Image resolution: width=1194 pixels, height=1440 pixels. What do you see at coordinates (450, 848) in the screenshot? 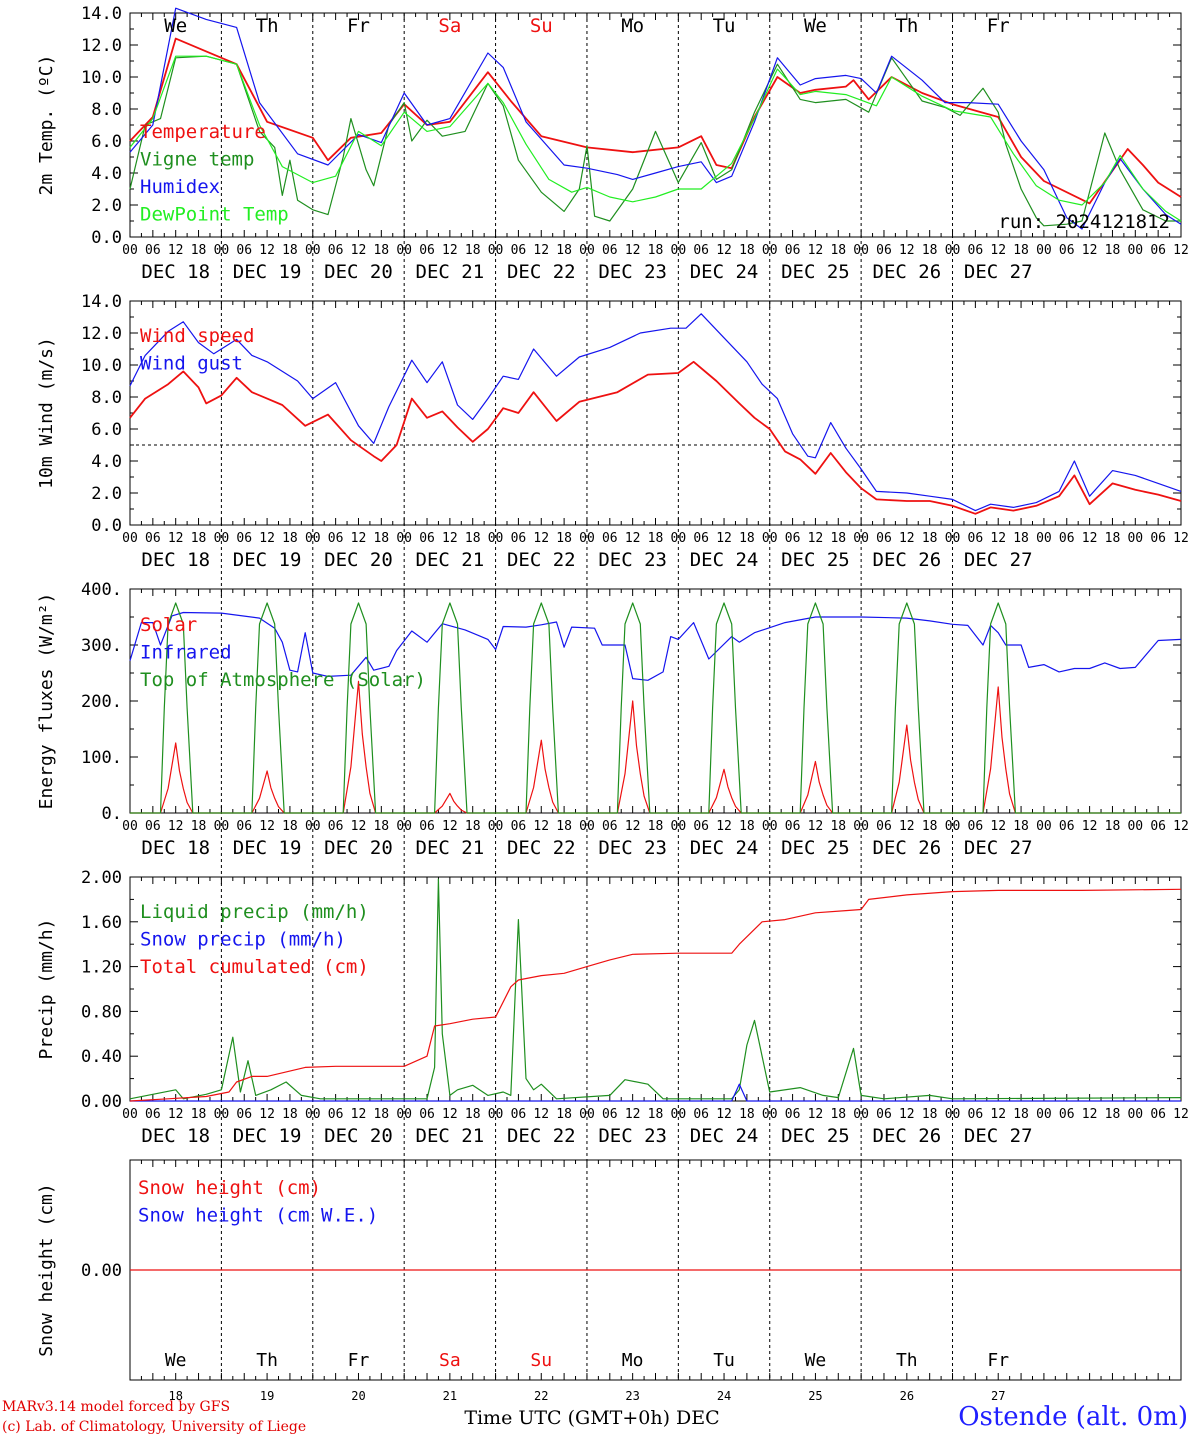
I see `day-label: DEC 21` at bounding box center [450, 848].